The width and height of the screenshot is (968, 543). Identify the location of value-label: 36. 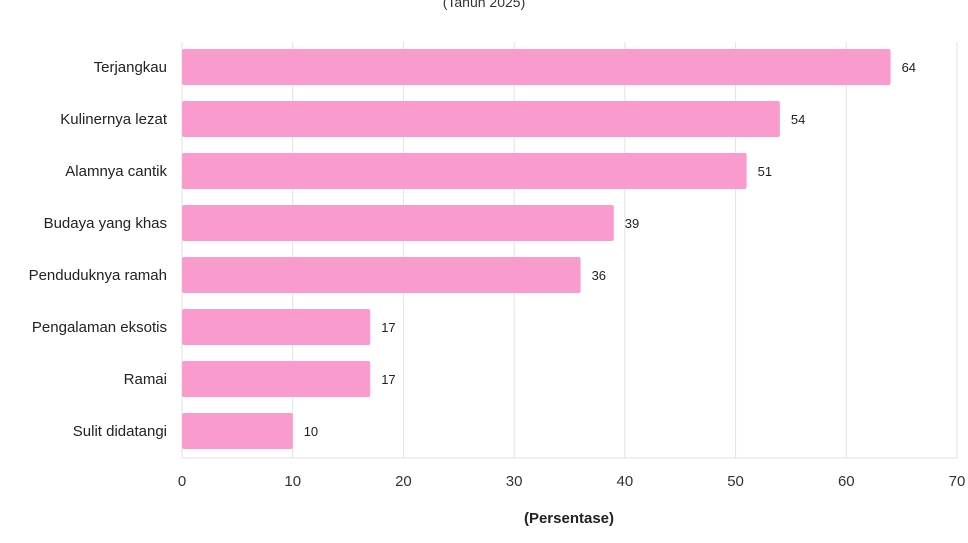
(599, 275).